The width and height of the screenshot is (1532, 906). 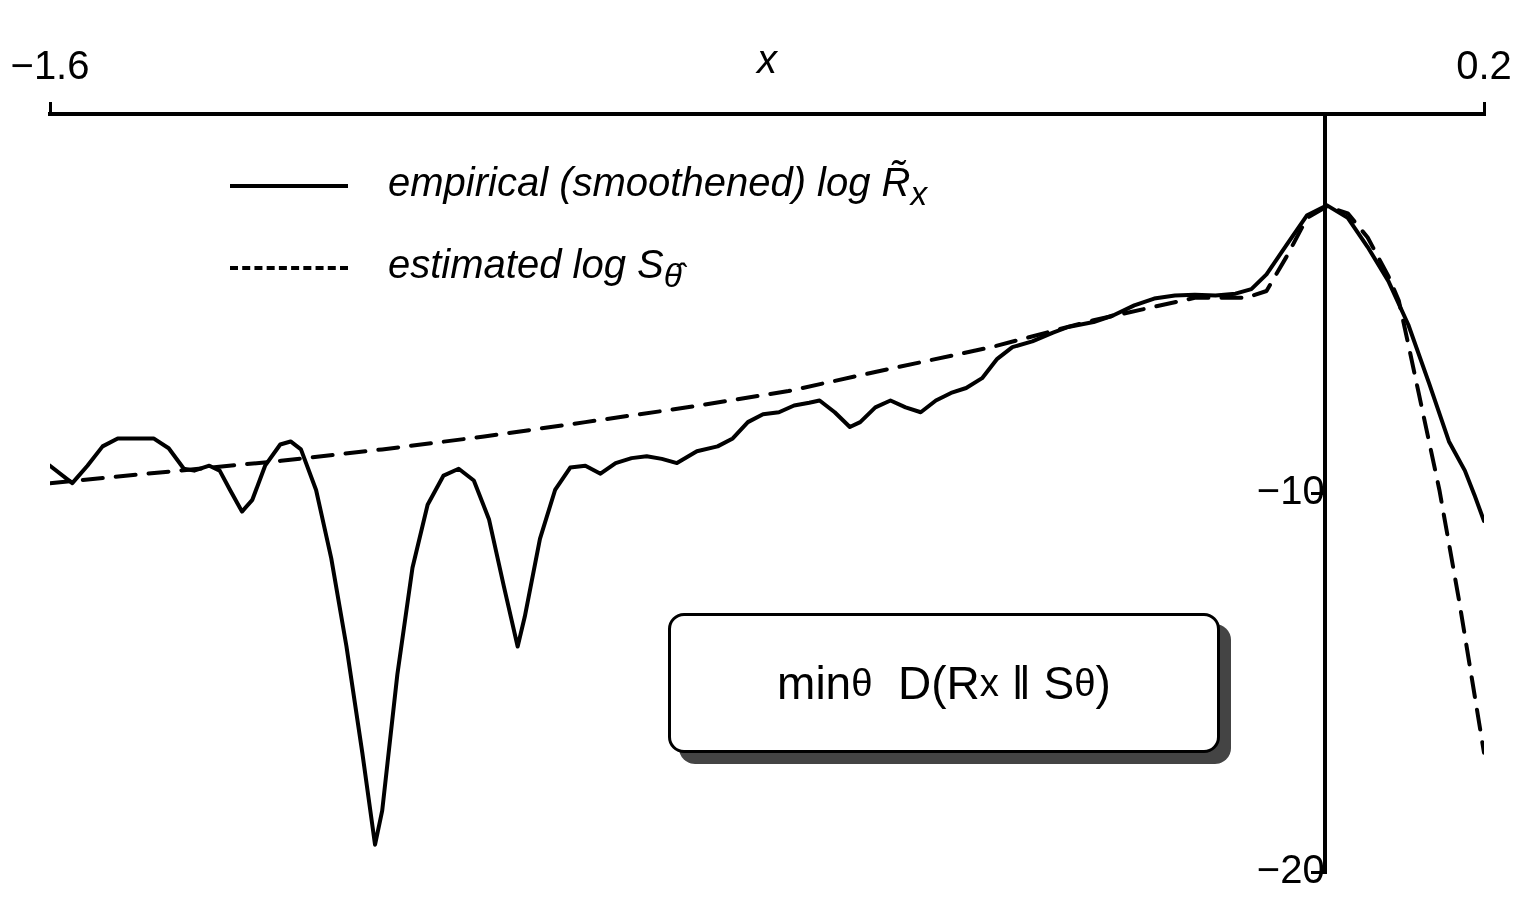 I want to click on x-tick-label: −1.6, so click(x=50, y=65).